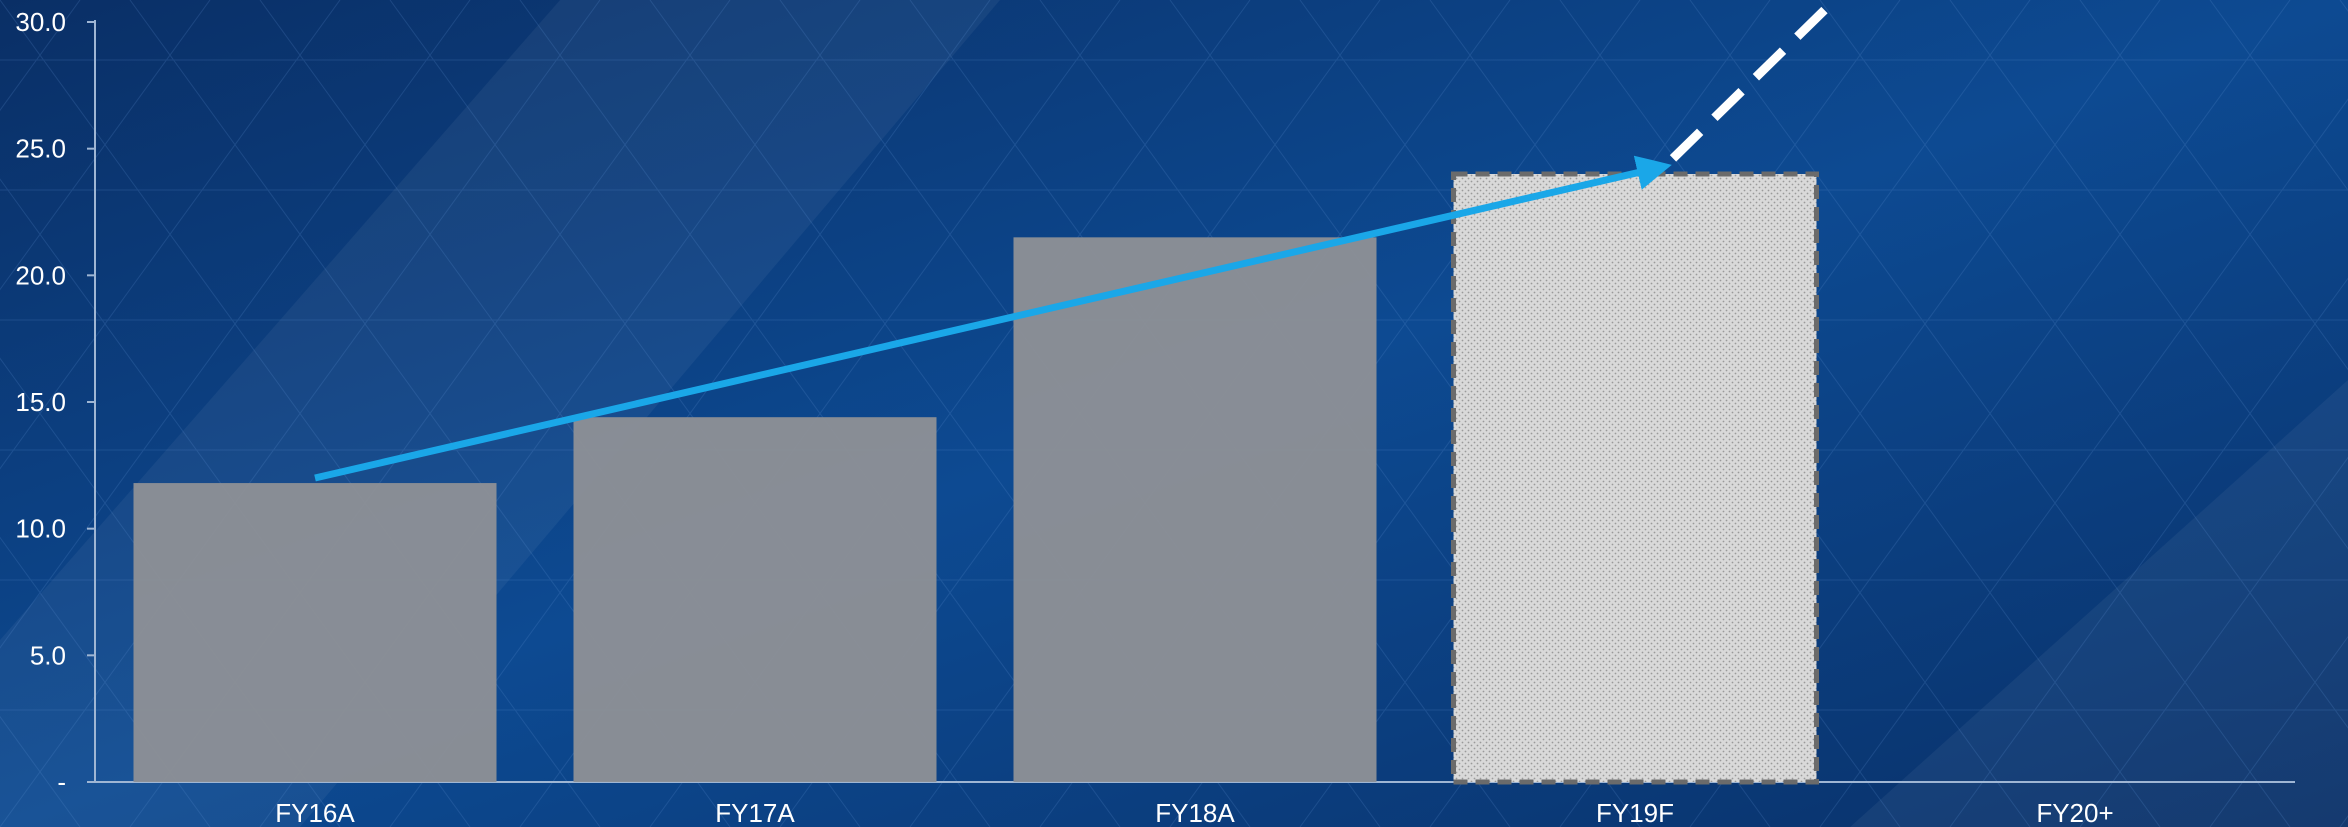 This screenshot has width=2348, height=827. Describe the element at coordinates (40, 402) in the screenshot. I see `y-tick-label: 15.0` at that location.